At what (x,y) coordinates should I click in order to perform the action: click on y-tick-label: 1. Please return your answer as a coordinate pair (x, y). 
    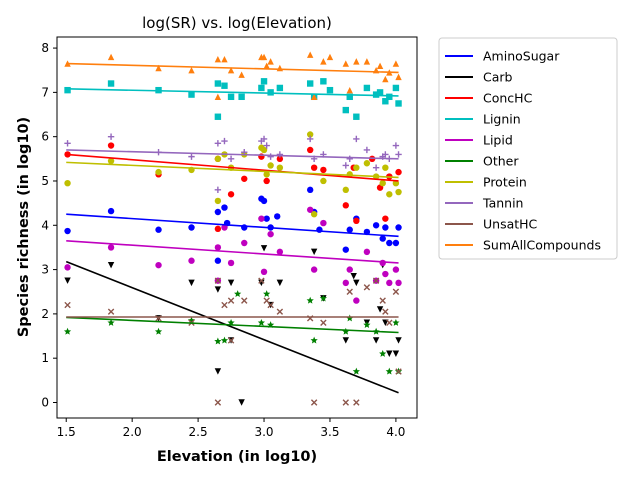
    Looking at the image, I should click on (45, 358).